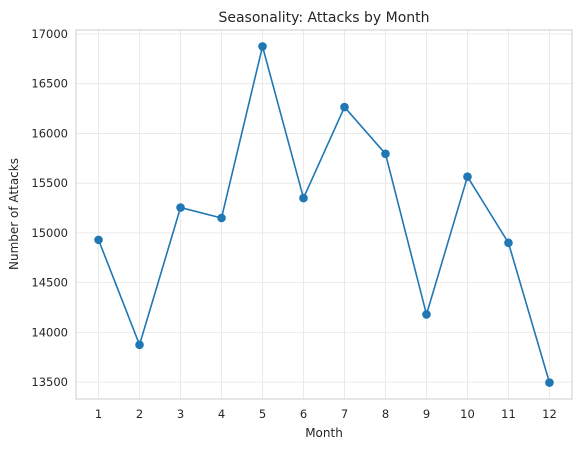 The image size is (582, 449). What do you see at coordinates (98, 414) in the screenshot?
I see `x-tick-label: 1` at bounding box center [98, 414].